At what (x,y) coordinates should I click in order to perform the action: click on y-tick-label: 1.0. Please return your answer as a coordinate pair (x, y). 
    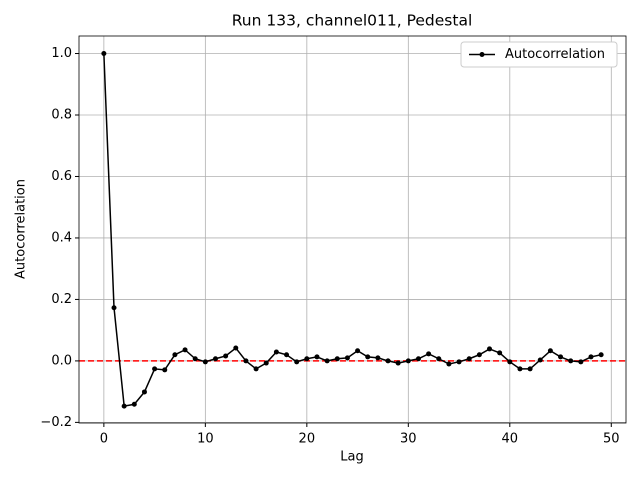
    Looking at the image, I should click on (61, 53).